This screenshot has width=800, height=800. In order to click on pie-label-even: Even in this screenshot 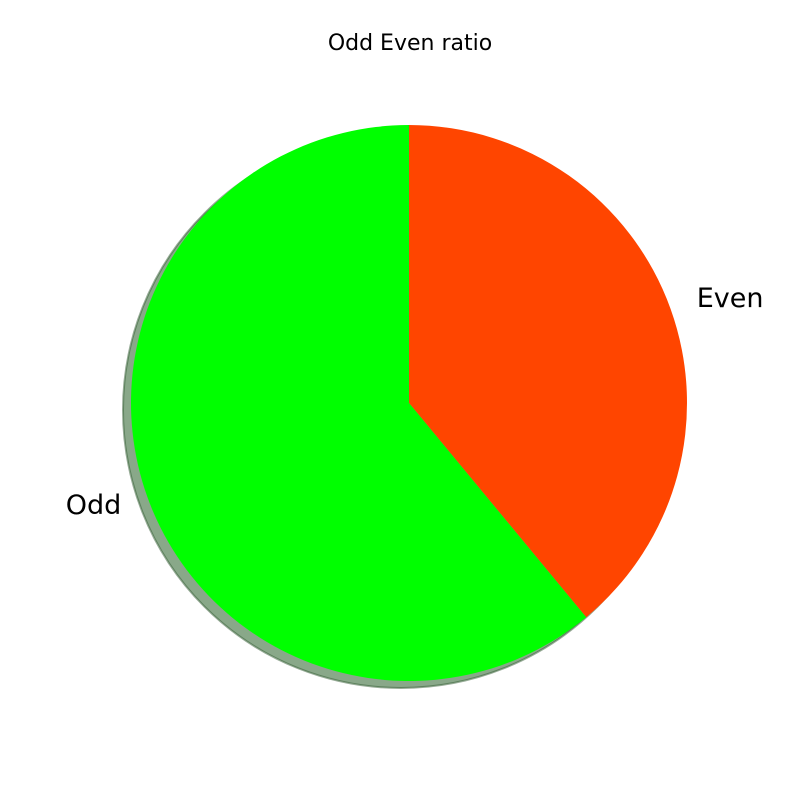, I will do `click(730, 298)`.